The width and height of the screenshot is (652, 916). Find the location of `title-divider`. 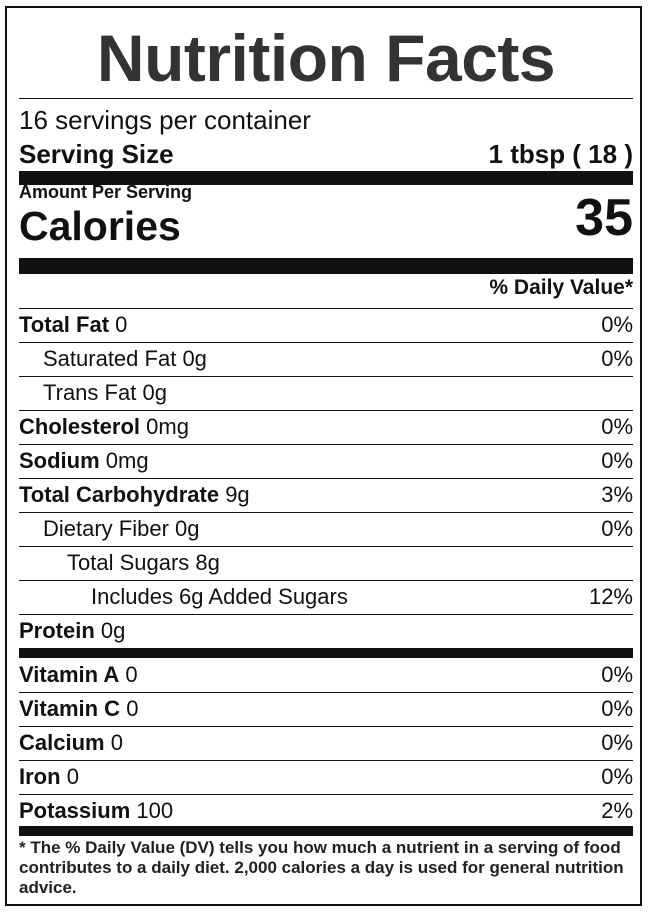

title-divider is located at coordinates (326, 98).